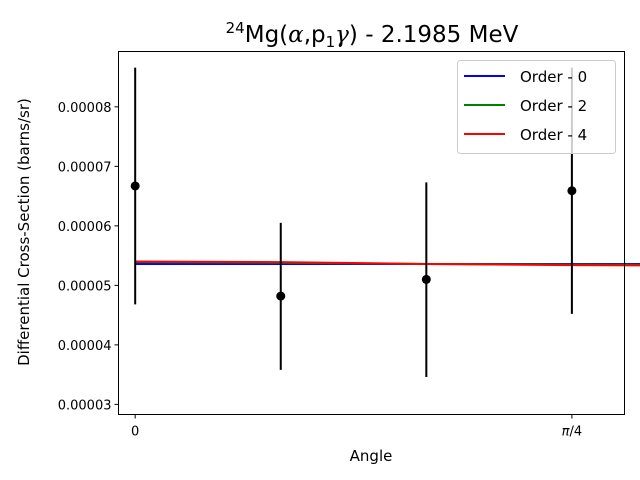 The height and width of the screenshot is (480, 640). I want to click on title-element: Mg(, so click(266, 35).